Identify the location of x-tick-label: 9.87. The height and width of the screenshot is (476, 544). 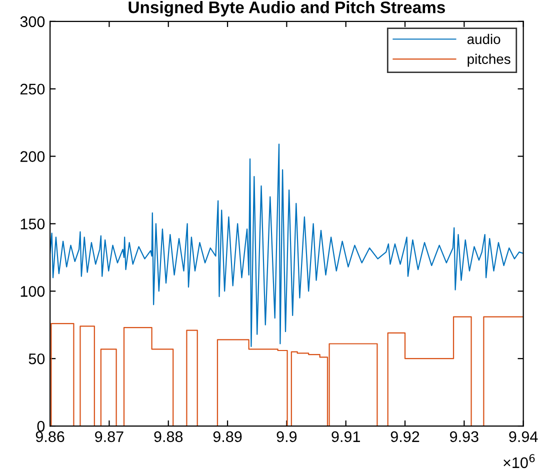
(109, 436).